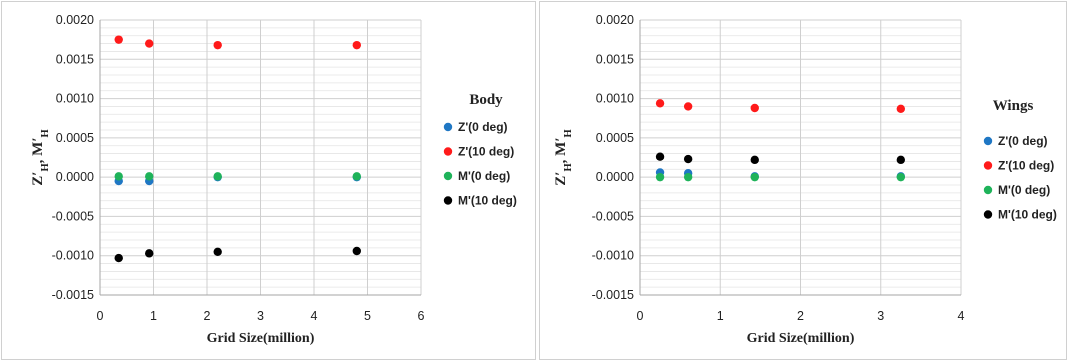  I want to click on x-tick-label: 5, so click(367, 316).